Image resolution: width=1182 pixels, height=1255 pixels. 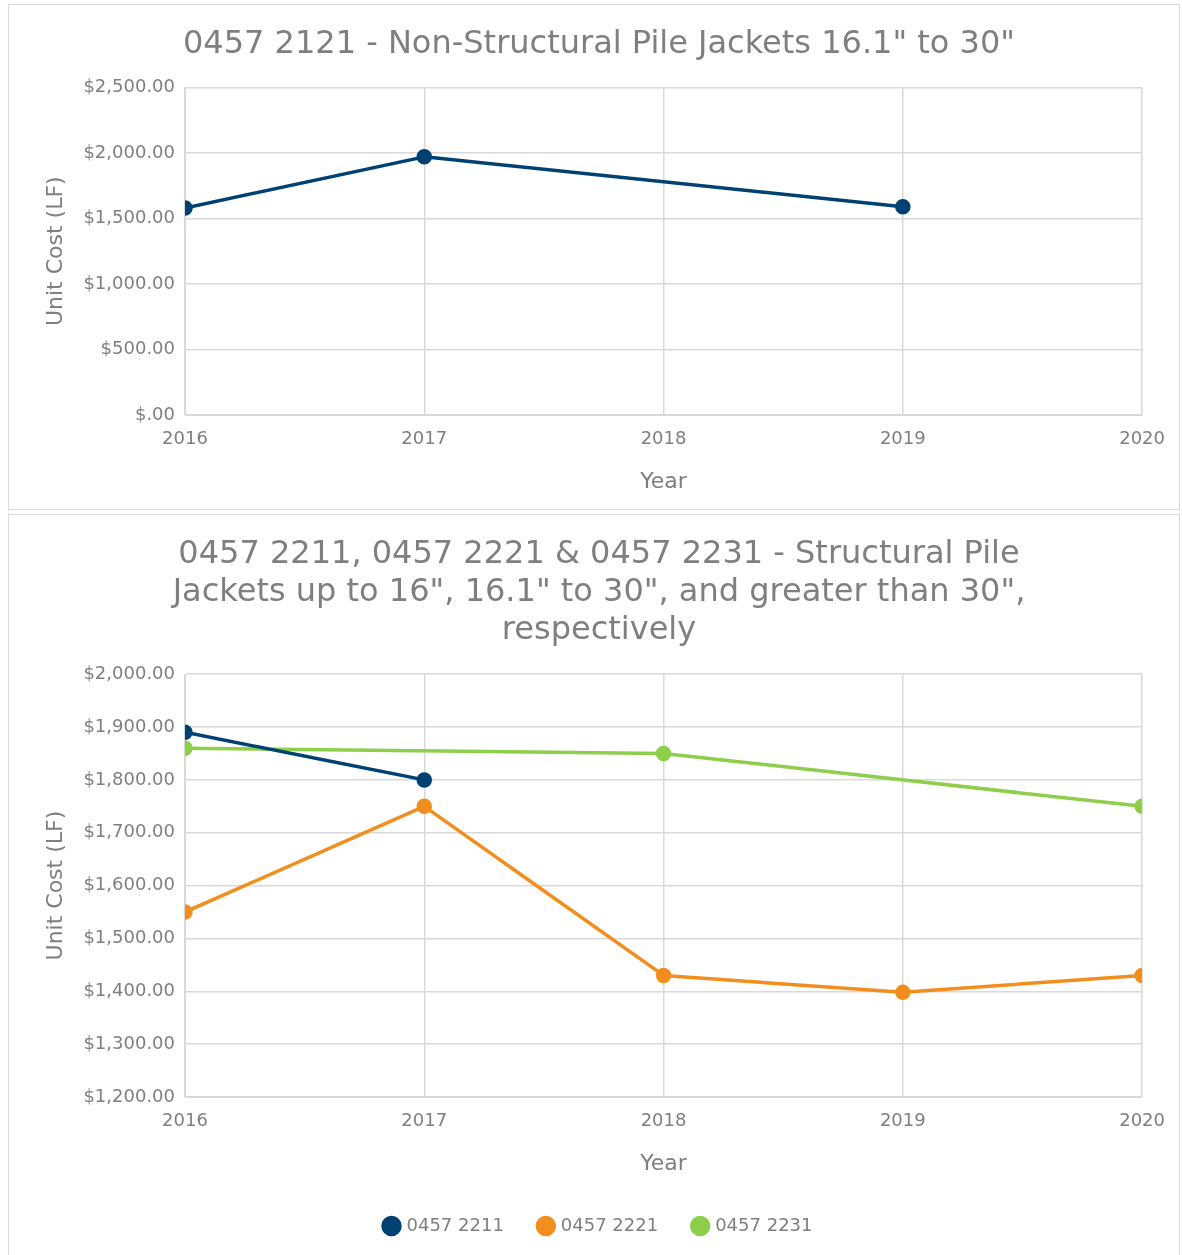 I want to click on y-tick-label: $1,400.00, so click(x=129, y=989).